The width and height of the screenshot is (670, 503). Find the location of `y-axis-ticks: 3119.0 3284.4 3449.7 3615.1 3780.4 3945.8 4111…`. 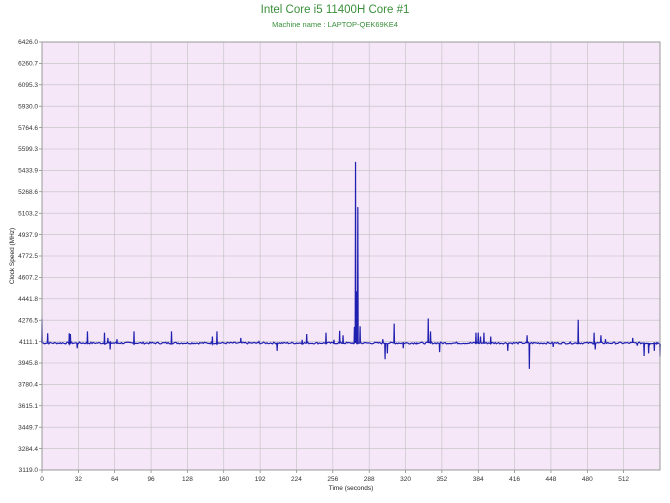

y-axis-ticks: 3119.0 3284.4 3449.7 3615.1 3780.4 3945.8 4111… is located at coordinates (30, 256).